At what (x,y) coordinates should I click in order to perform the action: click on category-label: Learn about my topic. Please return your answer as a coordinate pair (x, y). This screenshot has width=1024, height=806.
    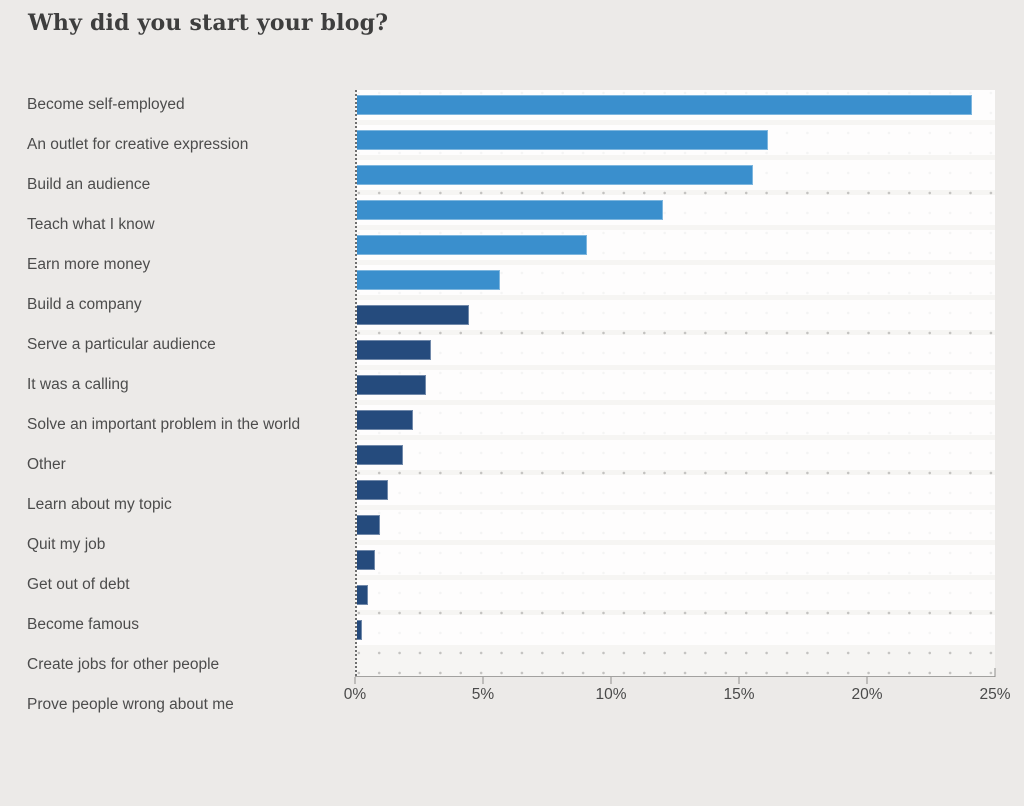
    Looking at the image, I should click on (99, 504).